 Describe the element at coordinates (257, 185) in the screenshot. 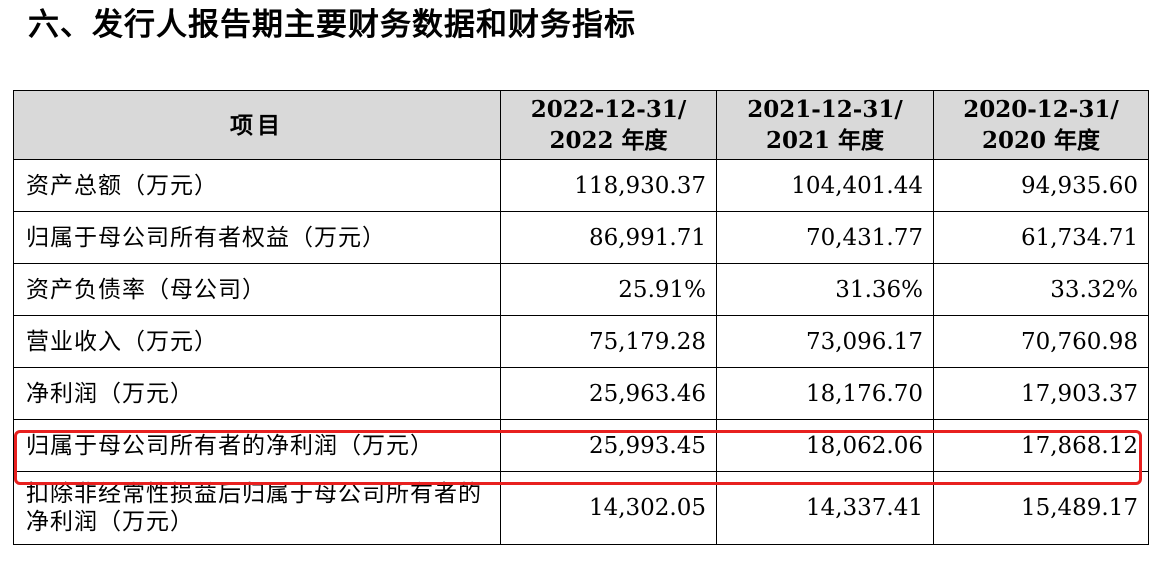

I see `row-label: 资产总额（万元）` at that location.